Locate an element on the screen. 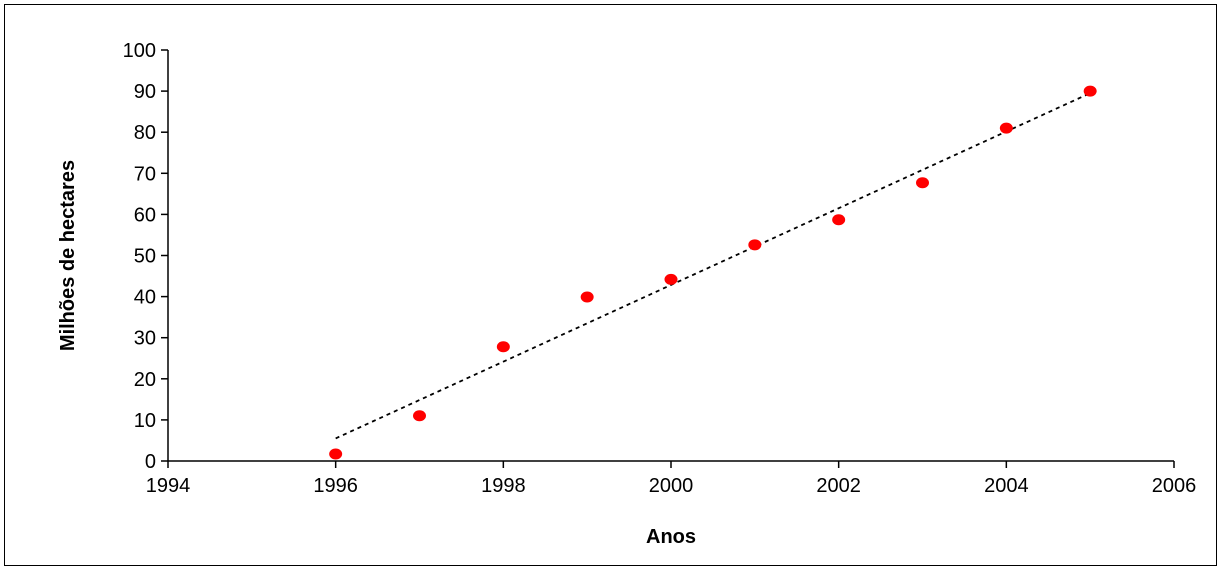 This screenshot has width=1221, height=570. x-tick-label: 1996 is located at coordinates (335, 486).